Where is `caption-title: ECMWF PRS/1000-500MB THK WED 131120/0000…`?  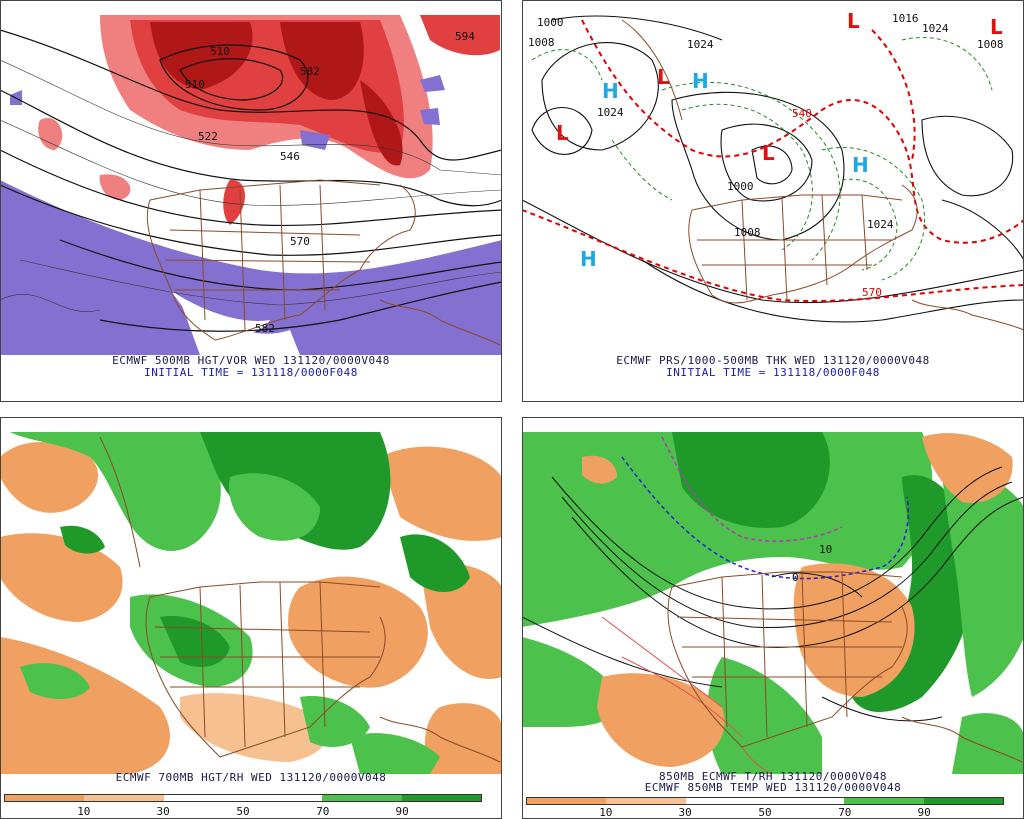
caption-title: ECMWF PRS/1000-500MB THK WED 131120/0000… is located at coordinates (773, 360).